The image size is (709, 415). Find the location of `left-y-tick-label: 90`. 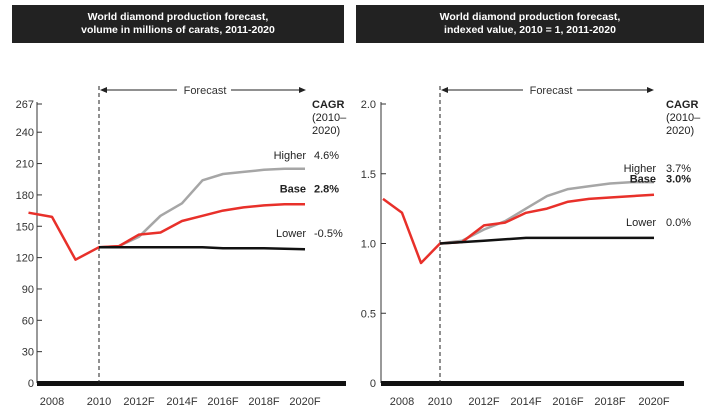

left-y-tick-label: 90 is located at coordinates (28, 290).